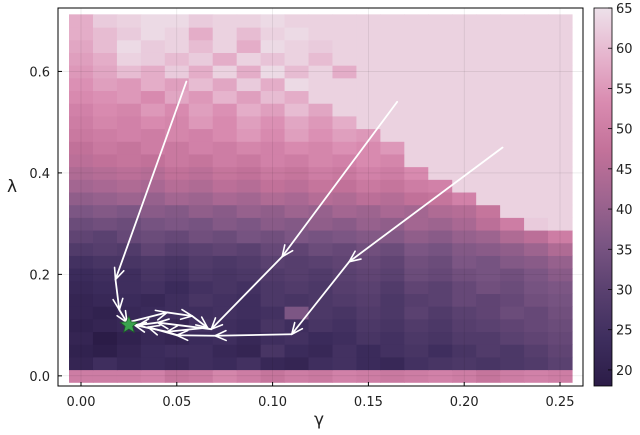  I want to click on colorbar-tick-label: 45, so click(624, 170).